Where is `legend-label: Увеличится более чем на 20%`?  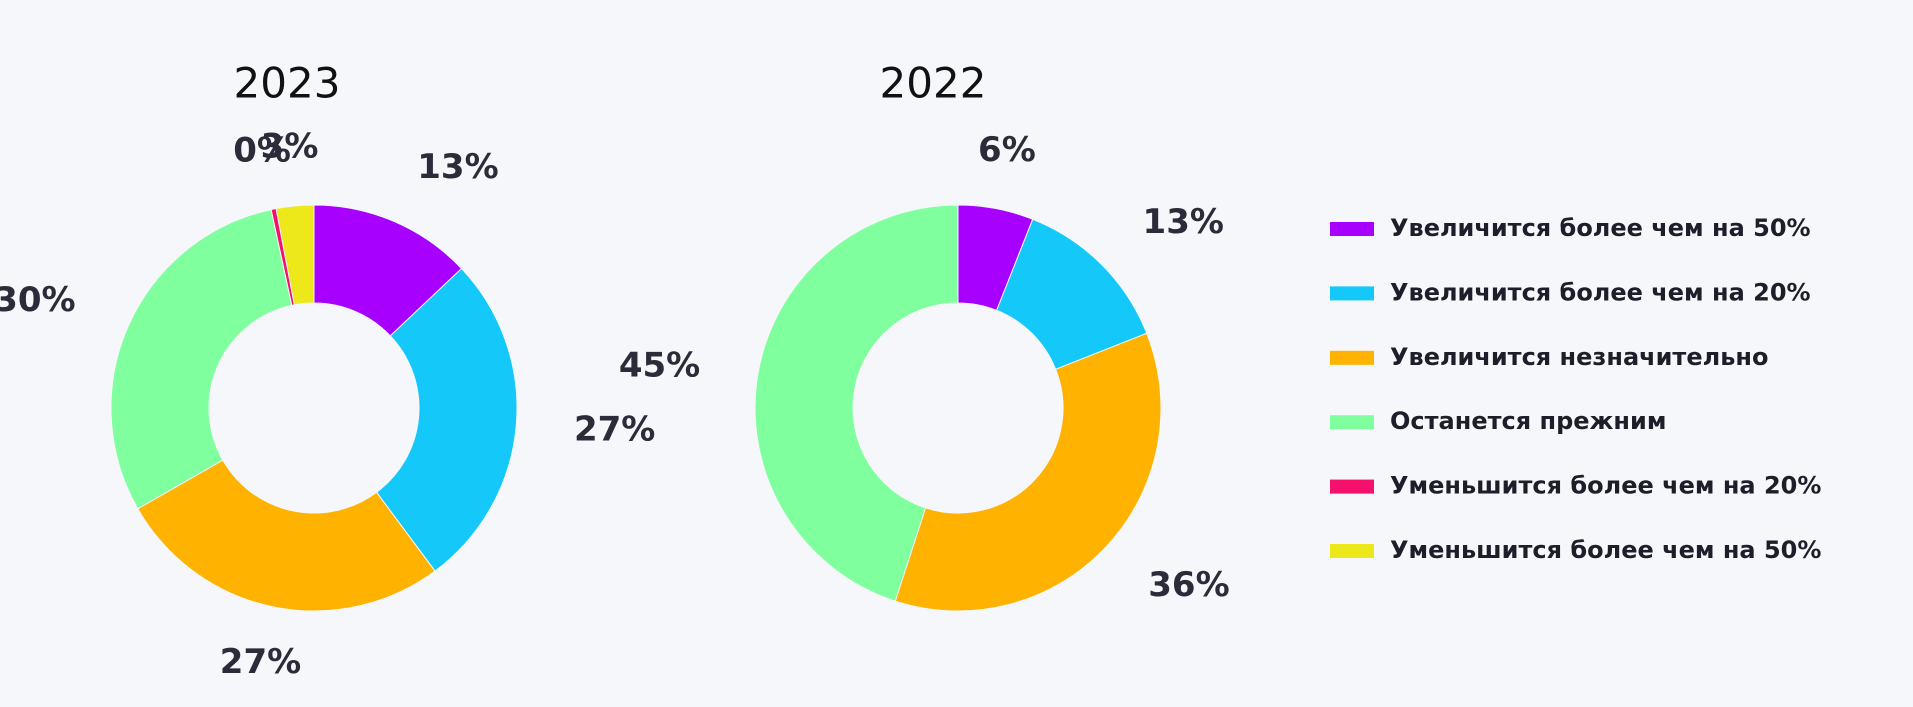
legend-label: Увеличится более чем на 20% is located at coordinates (1600, 292).